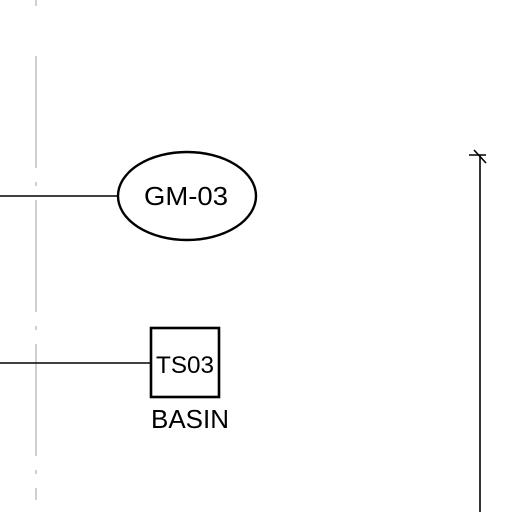 The width and height of the screenshot is (512, 512). What do you see at coordinates (480, 156) in the screenshot?
I see `right-slash-tick` at bounding box center [480, 156].